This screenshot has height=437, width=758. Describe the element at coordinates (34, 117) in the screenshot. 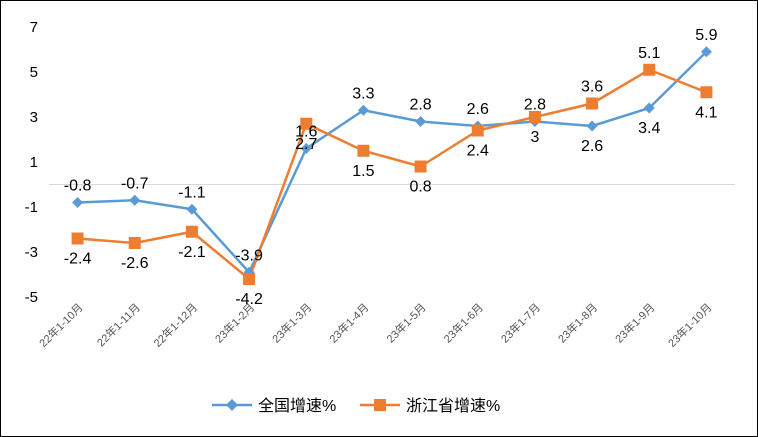

I see `y-tick-label: 3` at that location.